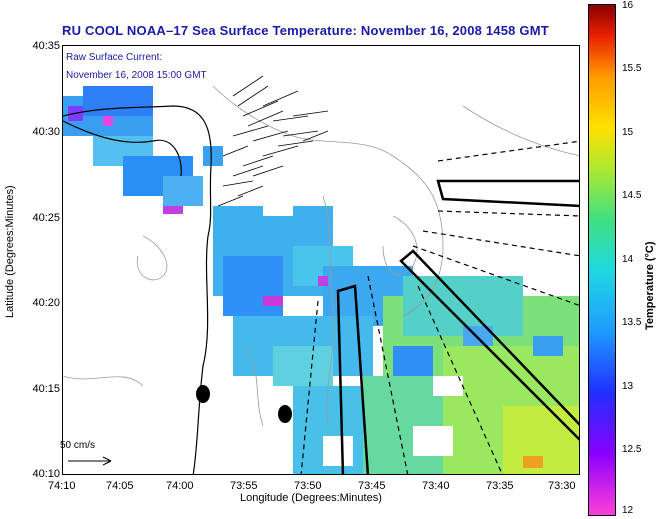 This screenshot has width=660, height=519. I want to click on xtick-label: 73:30, so click(562, 486).